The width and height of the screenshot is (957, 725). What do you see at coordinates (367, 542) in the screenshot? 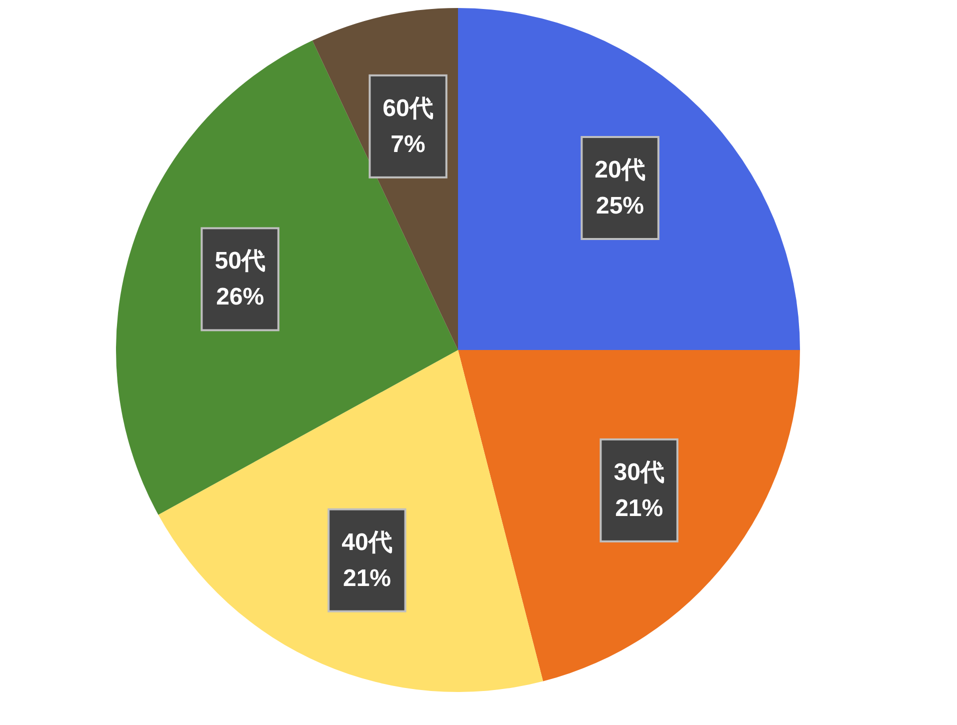
I see `slice-label: 40代` at bounding box center [367, 542].